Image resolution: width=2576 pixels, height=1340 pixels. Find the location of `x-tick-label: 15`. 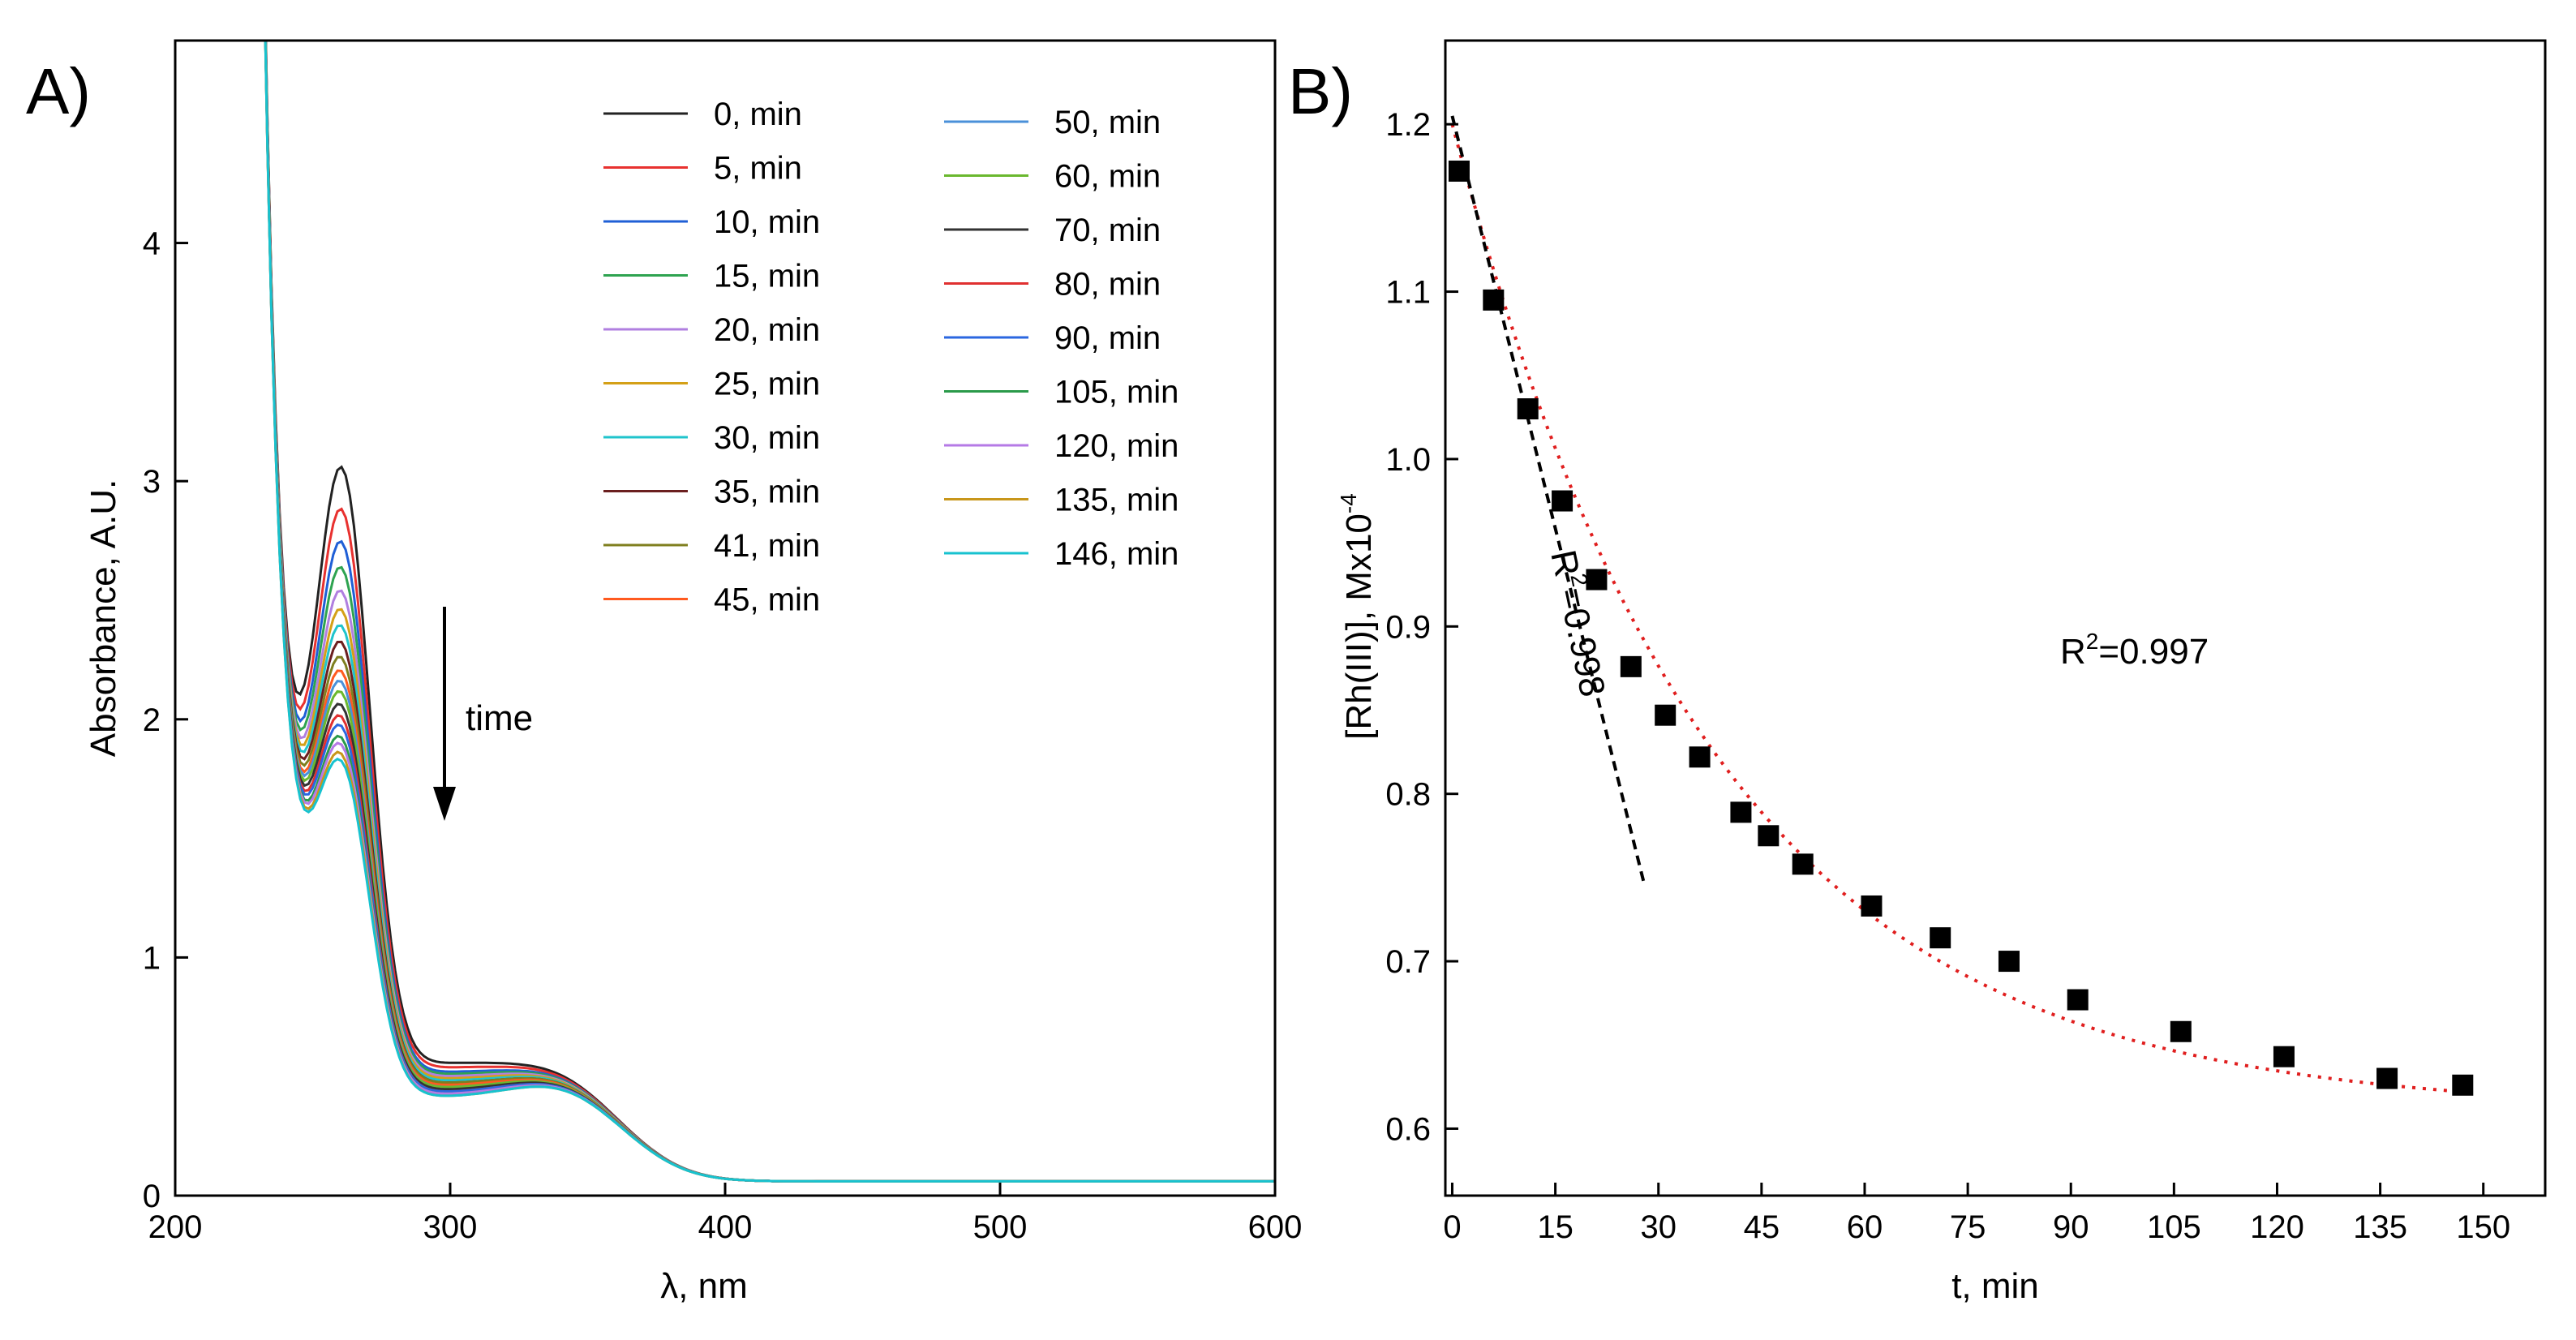

x-tick-label: 15 is located at coordinates (1555, 1227).